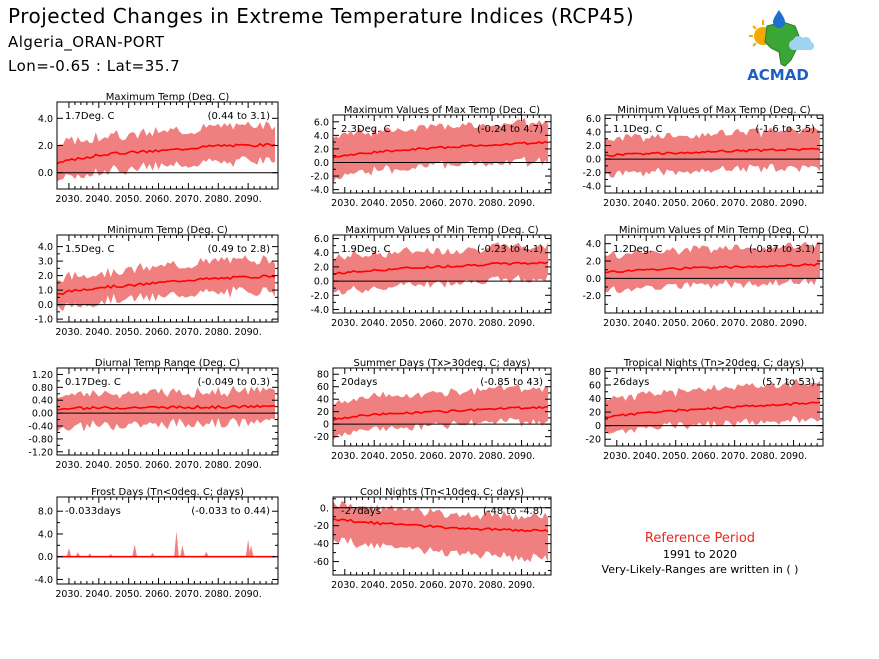 The image size is (879, 659). Describe the element at coordinates (93, 511) in the screenshot. I see `chart-stat: -0.033days` at that location.